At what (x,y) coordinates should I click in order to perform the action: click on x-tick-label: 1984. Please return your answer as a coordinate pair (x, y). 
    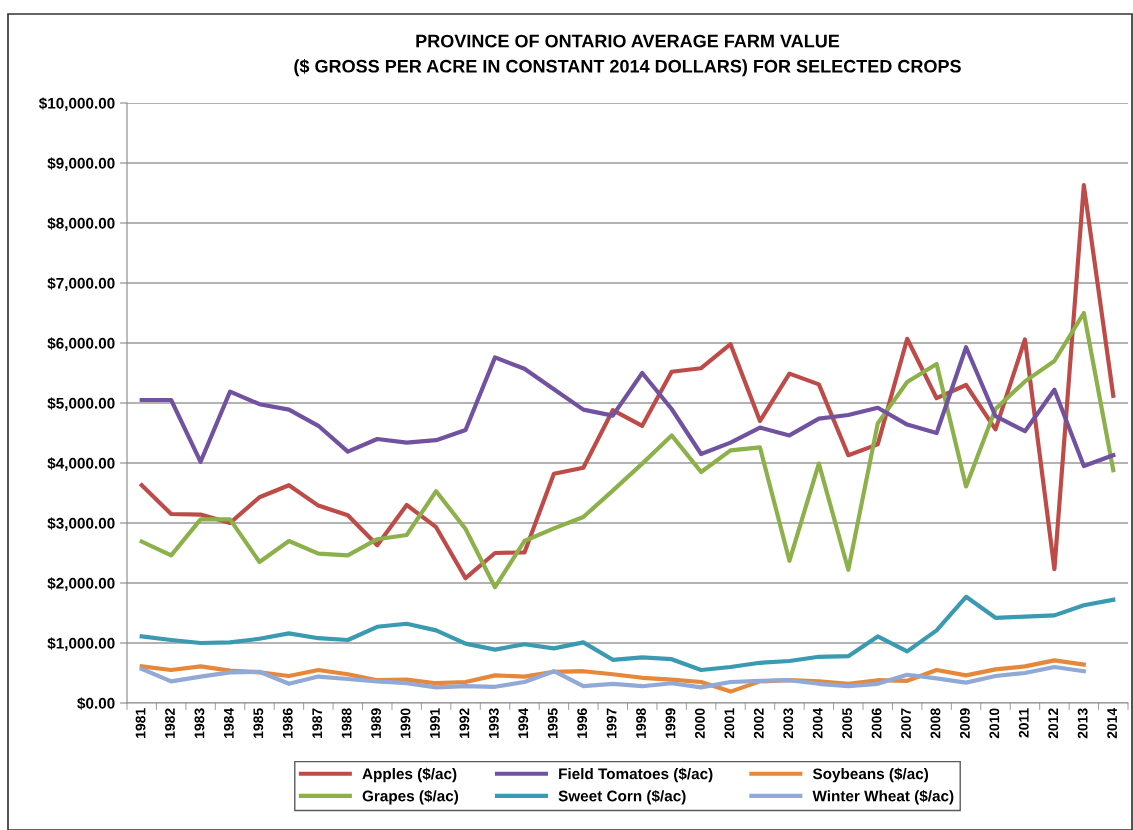
    Looking at the image, I should click on (228, 722).